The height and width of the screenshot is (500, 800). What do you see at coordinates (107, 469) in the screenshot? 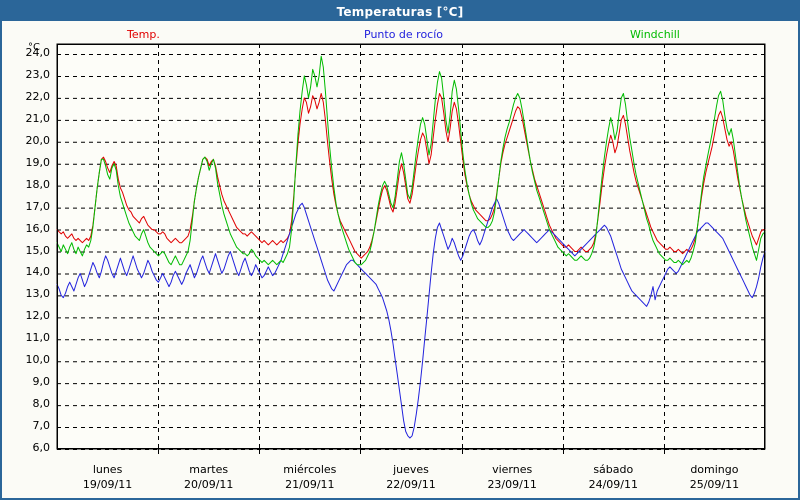
I see `x-axis-day-name: lunes` at bounding box center [107, 469].